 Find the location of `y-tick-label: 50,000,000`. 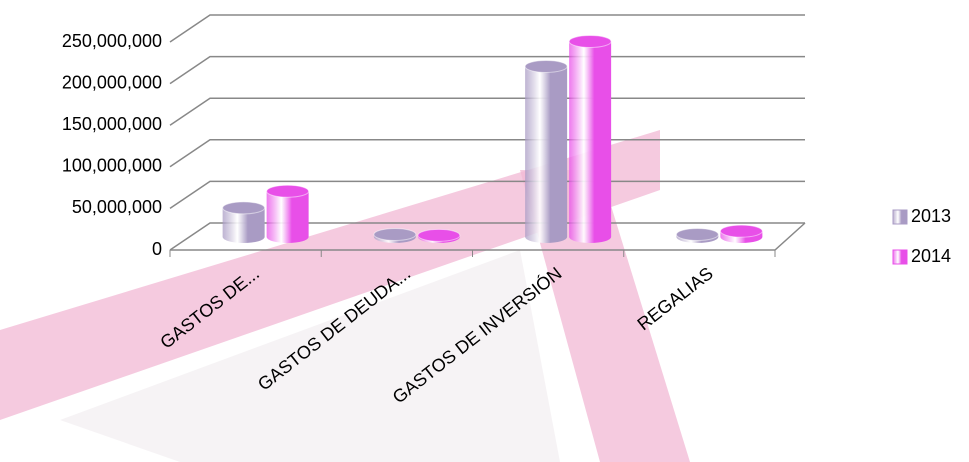

y-tick-label: 50,000,000 is located at coordinates (117, 207).